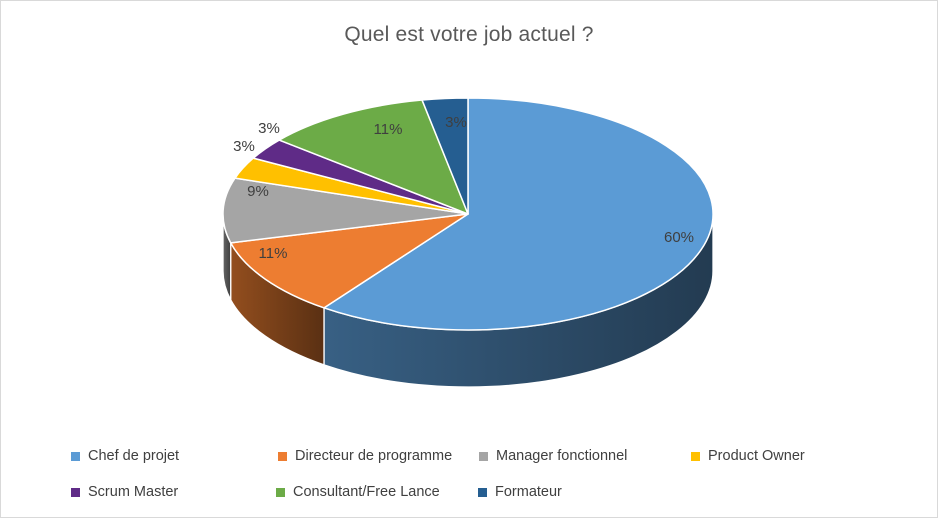 The image size is (938, 518). What do you see at coordinates (269, 128) in the screenshot?
I see `pie-slice-label-scrum-master: 3%` at bounding box center [269, 128].